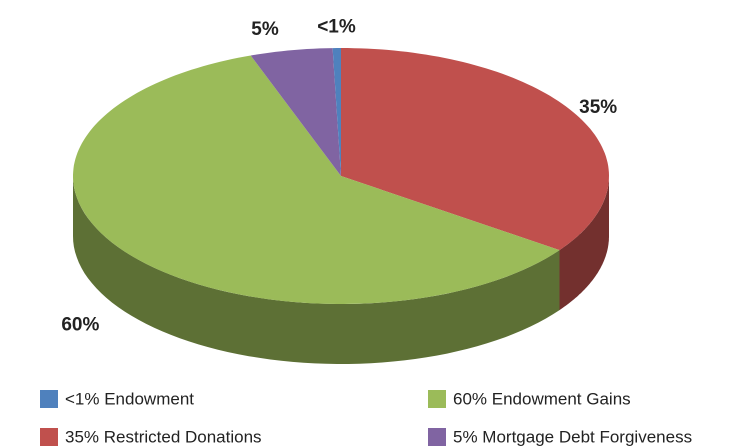  Describe the element at coordinates (336, 27) in the screenshot. I see `value-label: <1%` at that location.